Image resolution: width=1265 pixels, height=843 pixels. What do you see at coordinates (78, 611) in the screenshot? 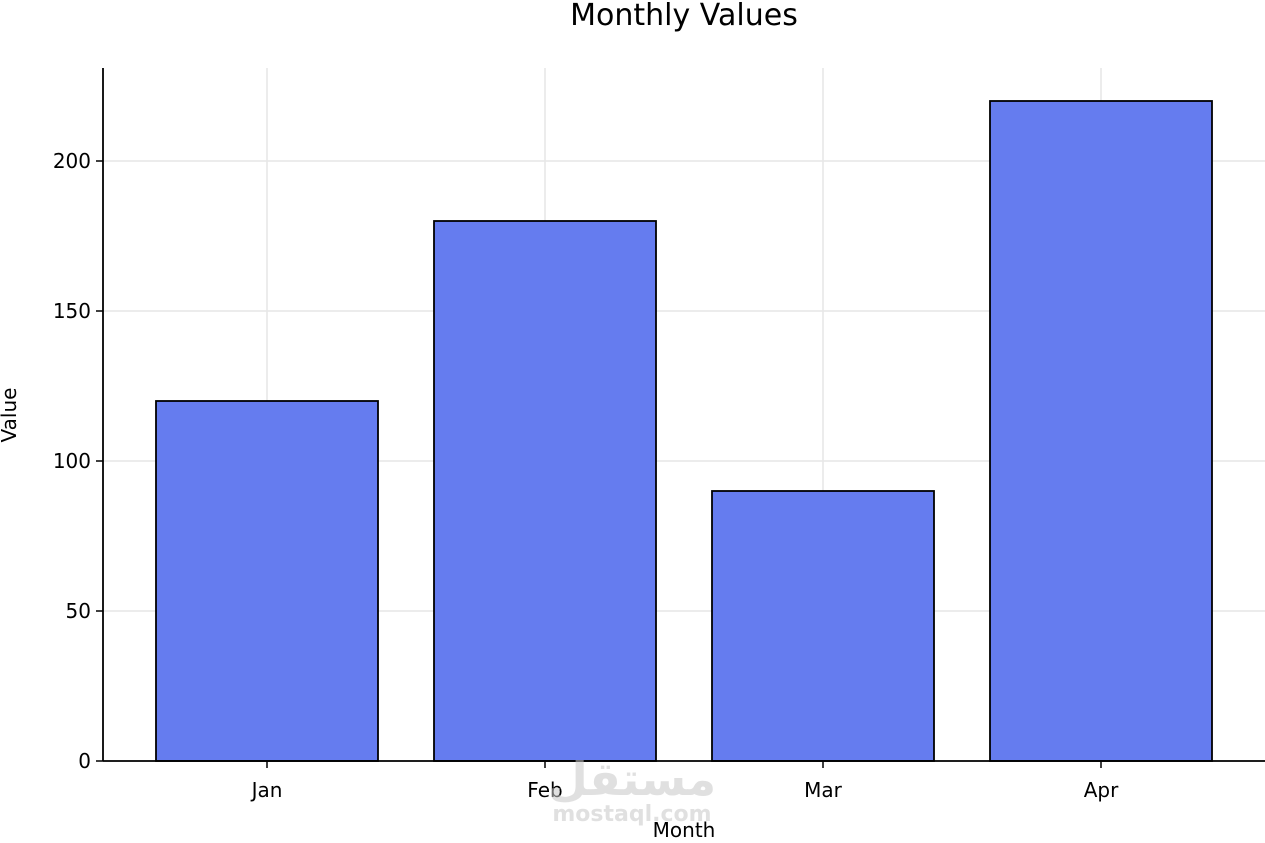
I see `y-tick-label: 50` at bounding box center [78, 611].